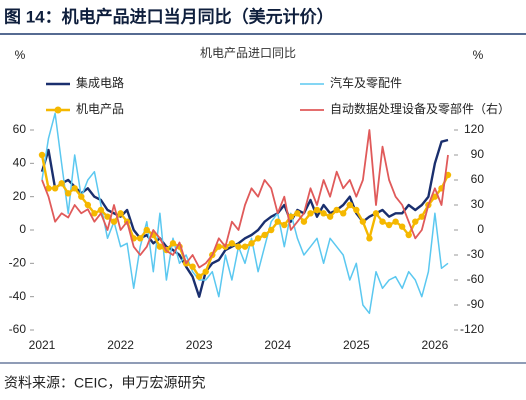  I want to click on y-tick-label: 60, so click(20, 129).